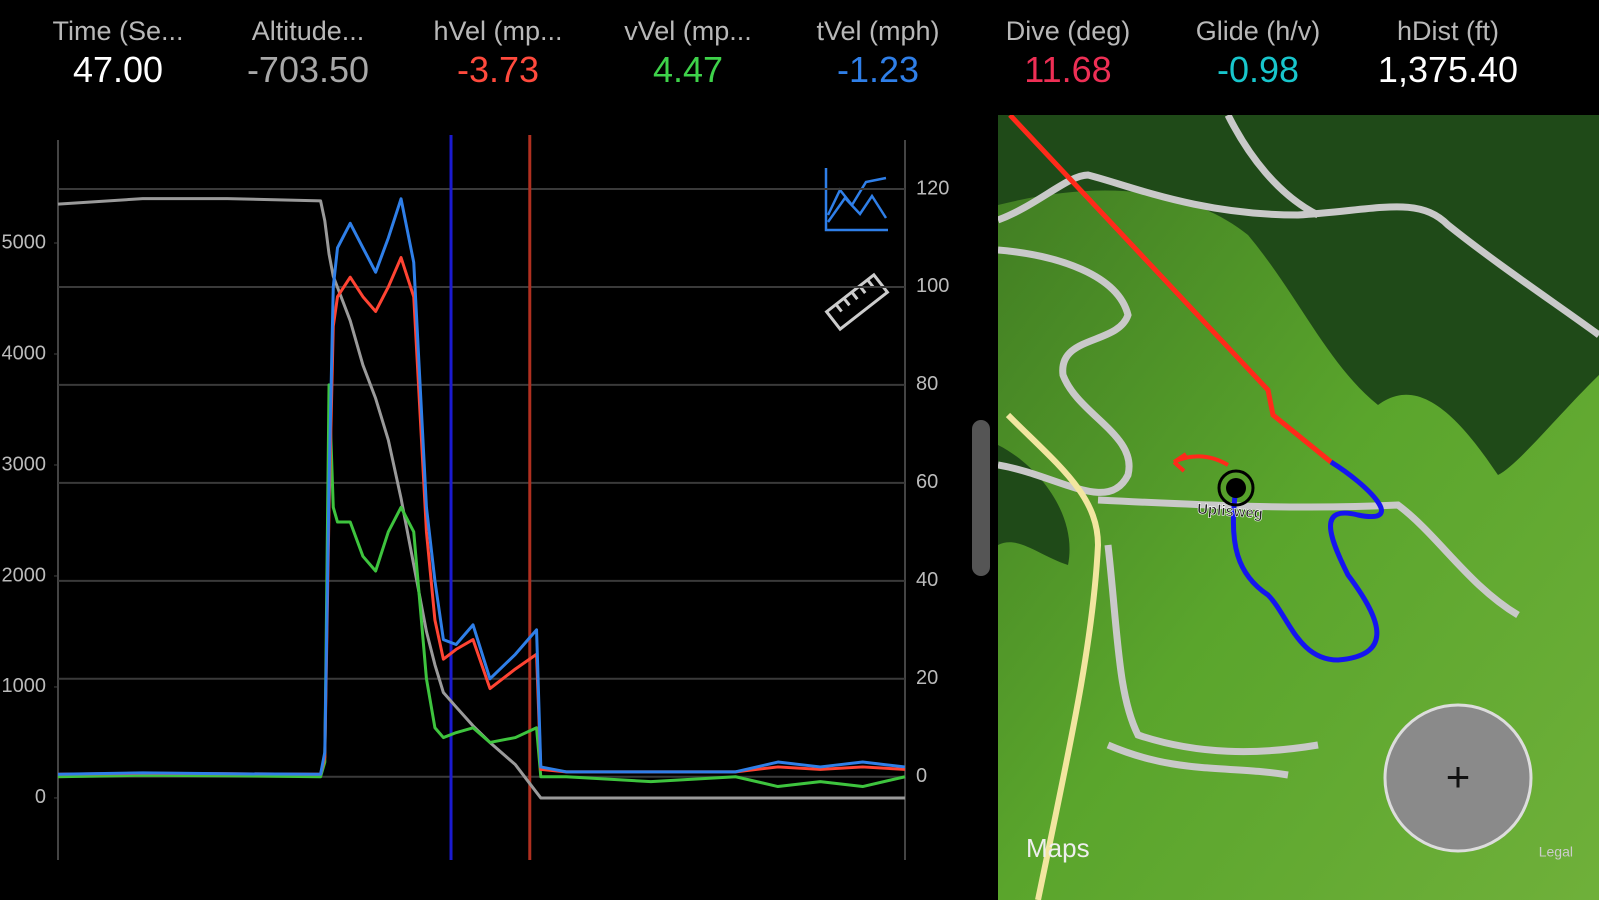 This screenshot has height=900, width=1599. I want to click on y-tick-label: 0, so click(921, 776).